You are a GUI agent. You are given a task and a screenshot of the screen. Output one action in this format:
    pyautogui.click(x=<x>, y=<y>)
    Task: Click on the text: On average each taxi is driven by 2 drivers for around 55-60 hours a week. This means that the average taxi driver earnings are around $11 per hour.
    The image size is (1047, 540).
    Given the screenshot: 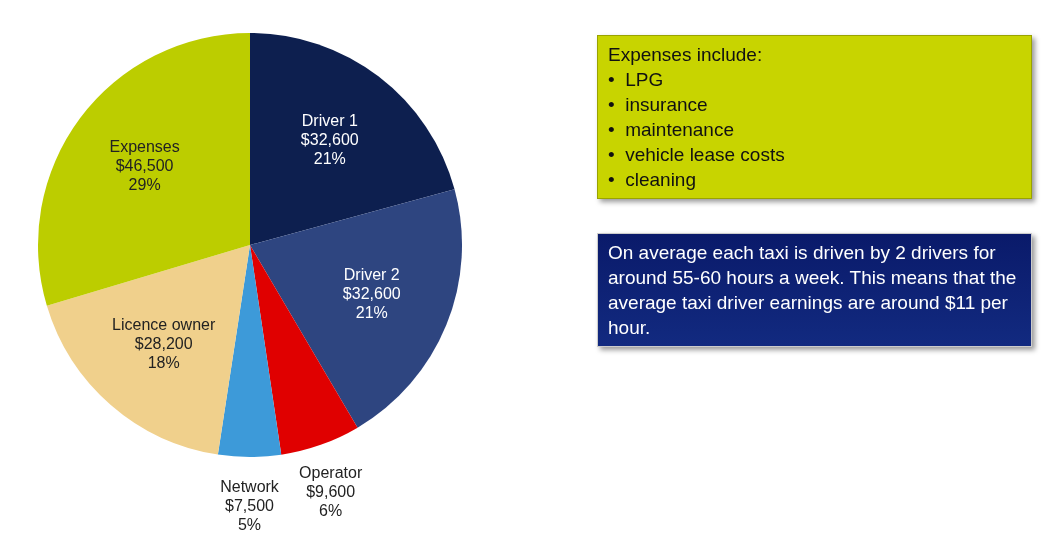 What is the action you would take?
    pyautogui.click(x=814, y=290)
    